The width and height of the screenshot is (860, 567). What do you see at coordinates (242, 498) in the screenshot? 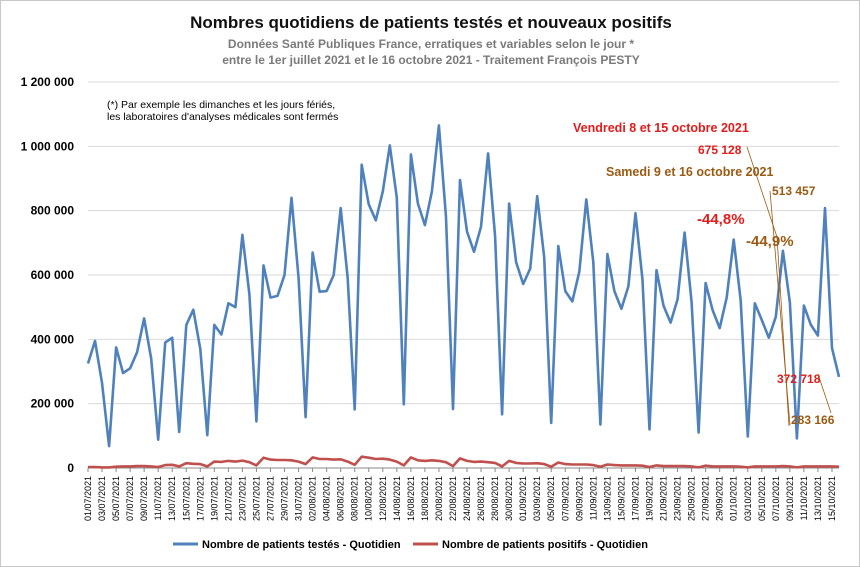
I see `x-tick-label: 23/07/2021` at bounding box center [242, 498].